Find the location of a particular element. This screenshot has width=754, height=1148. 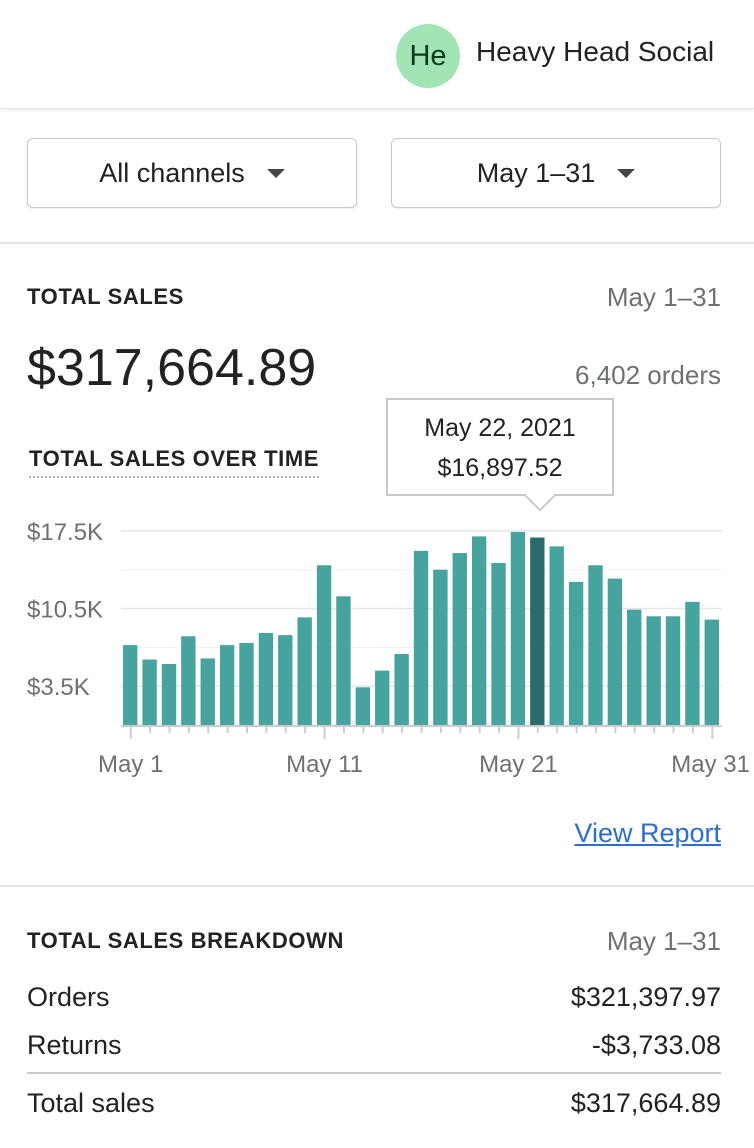

breakdown-orders-value: $321,397.97 is located at coordinates (645, 997).